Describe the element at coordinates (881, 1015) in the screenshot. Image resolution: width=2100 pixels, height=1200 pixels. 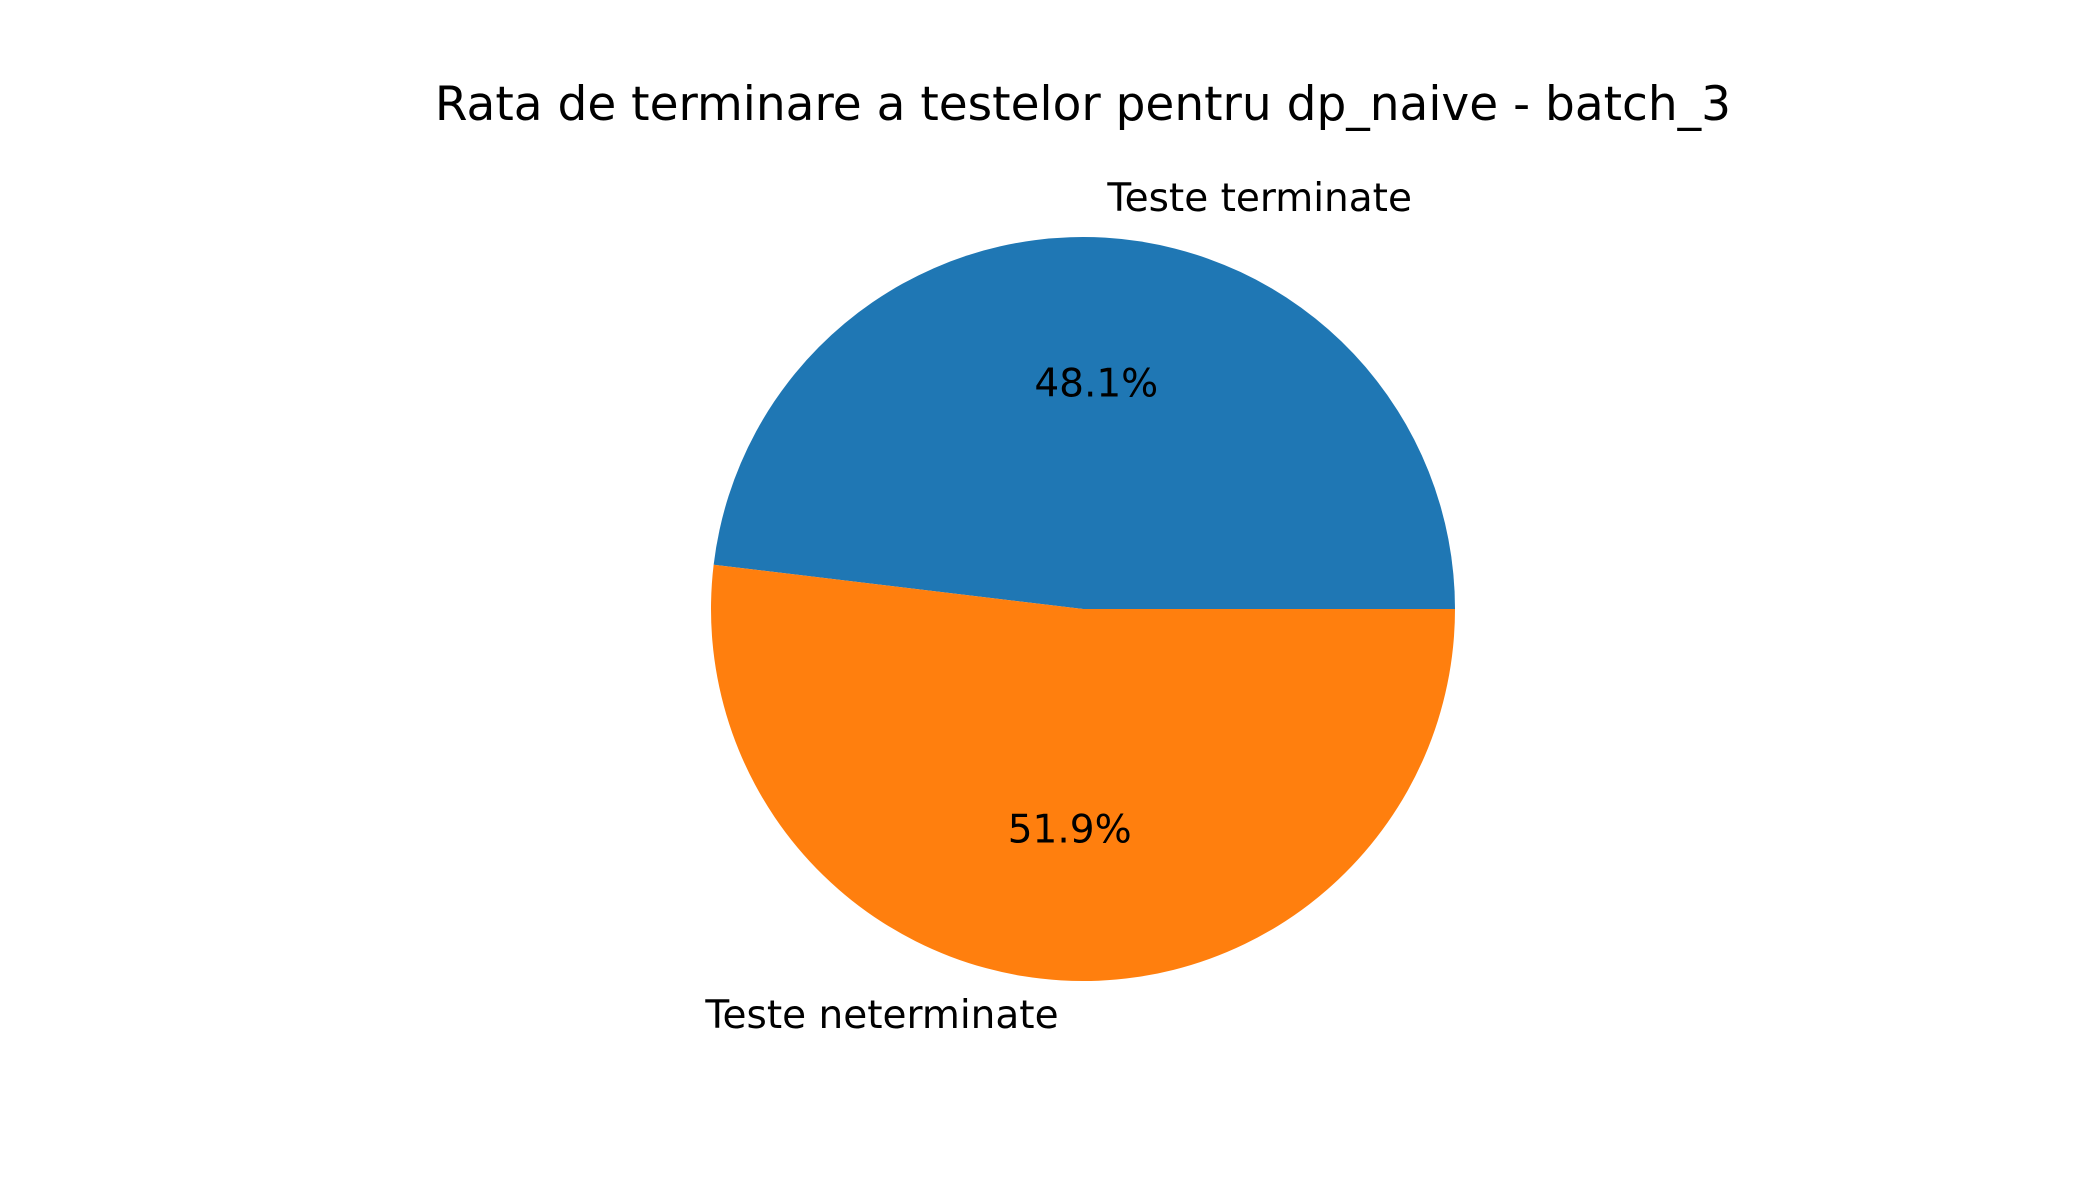
I see `slice-label-2: Teste neterminate` at that location.